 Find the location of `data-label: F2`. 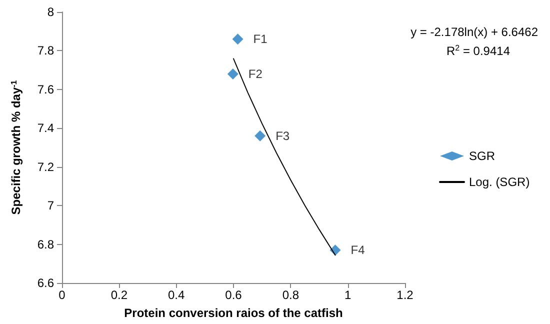

data-label: F2 is located at coordinates (255, 73).